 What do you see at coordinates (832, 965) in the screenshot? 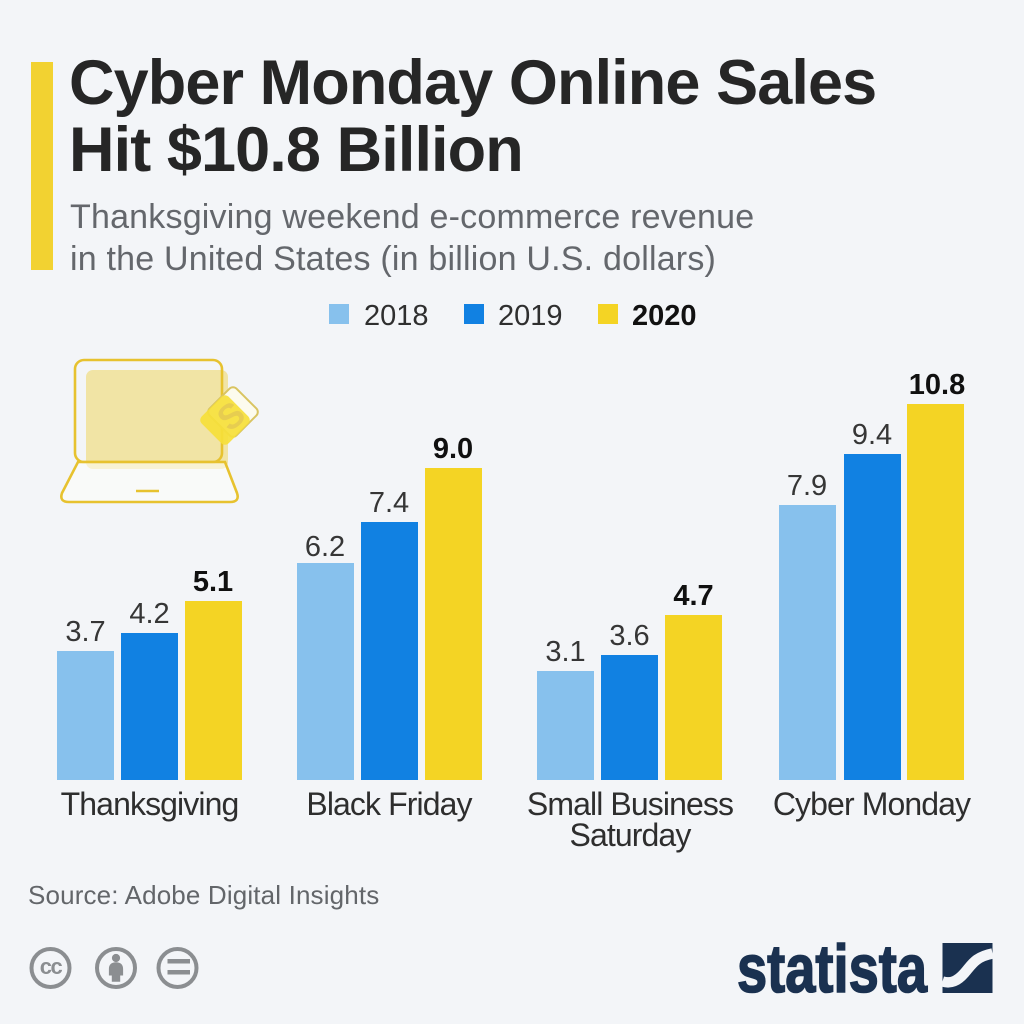
I see `svg-text: statista` at bounding box center [832, 965].